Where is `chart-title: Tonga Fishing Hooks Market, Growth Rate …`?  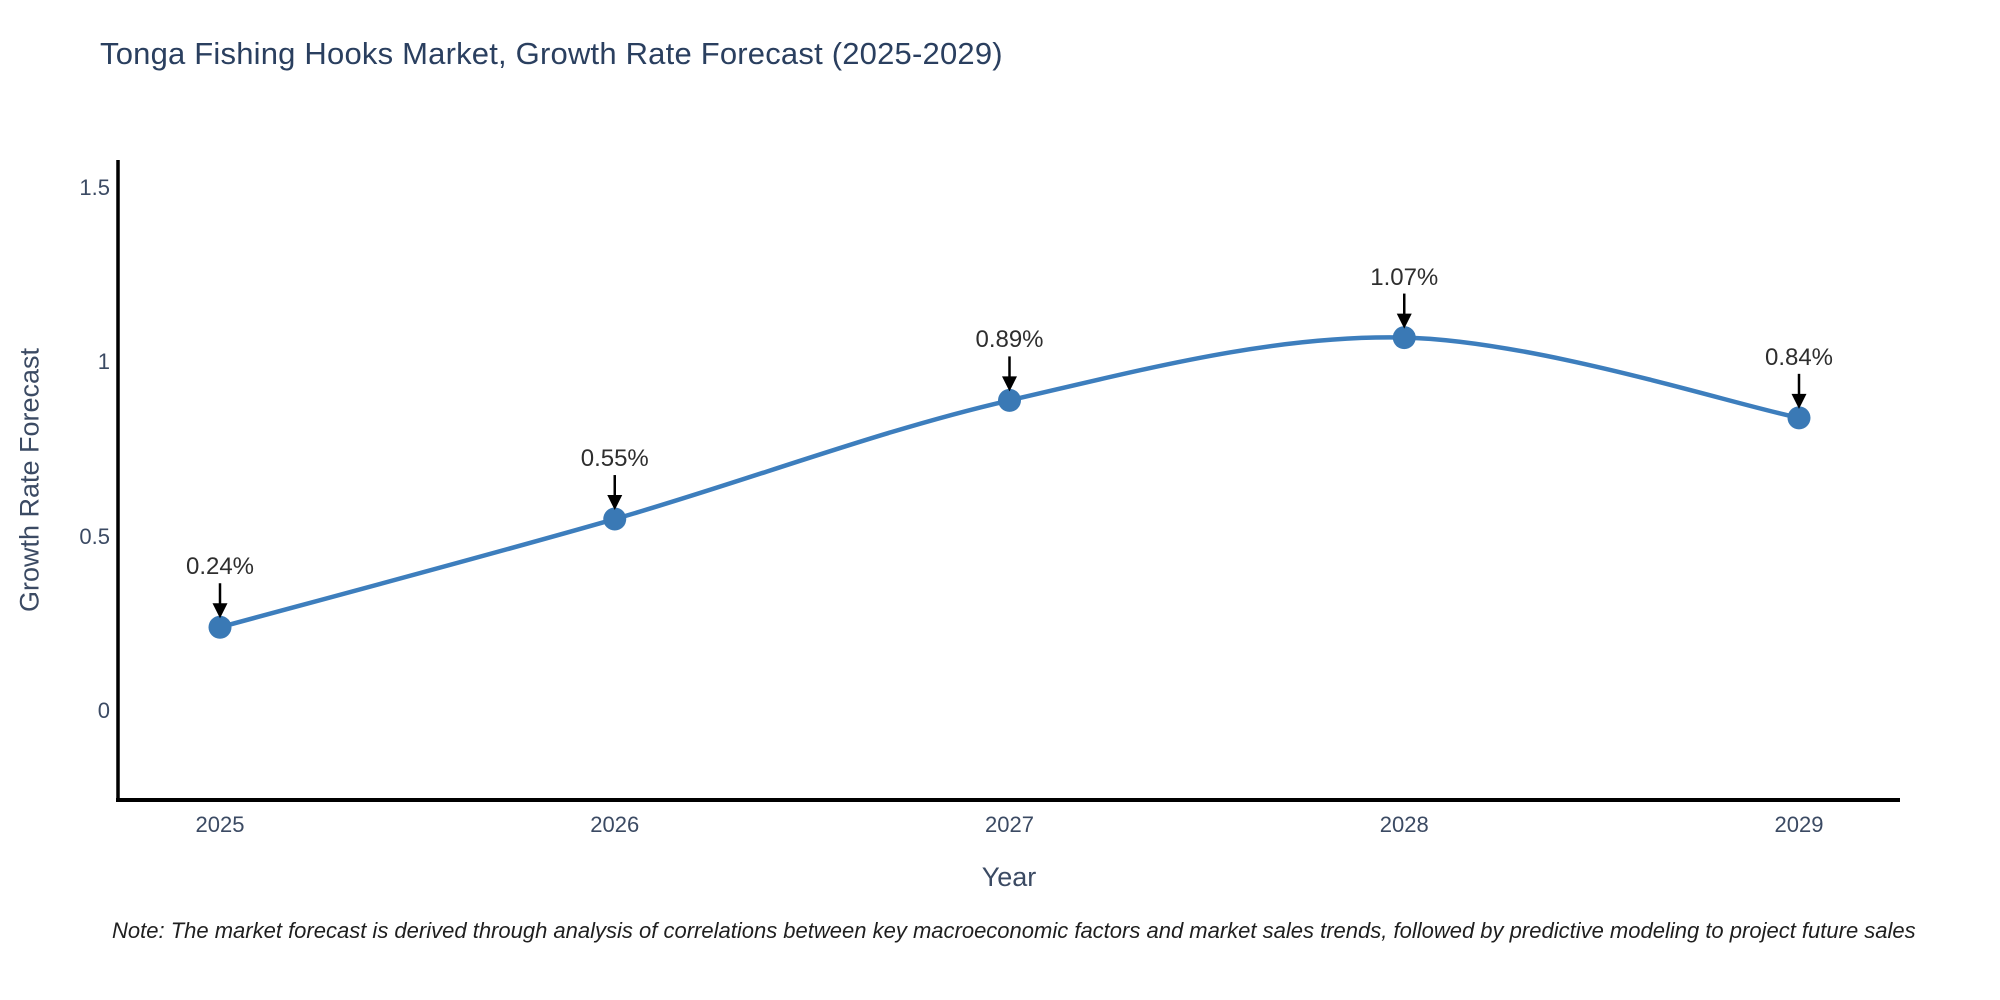 chart-title: Tonga Fishing Hooks Market, Growth Rate … is located at coordinates (551, 53).